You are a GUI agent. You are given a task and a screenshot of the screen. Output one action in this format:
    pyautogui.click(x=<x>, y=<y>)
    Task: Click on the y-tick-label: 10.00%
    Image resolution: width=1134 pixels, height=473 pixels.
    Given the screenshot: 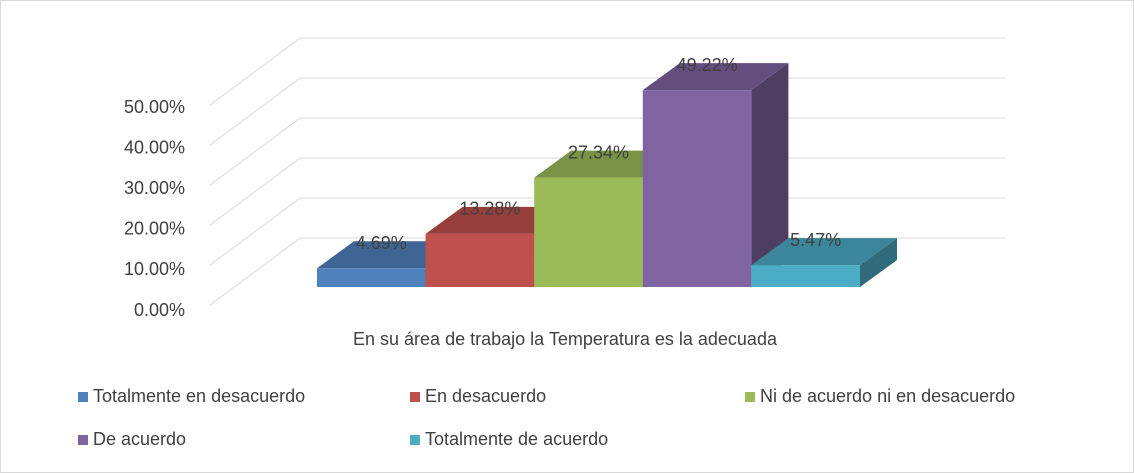 What is the action you would take?
    pyautogui.click(x=154, y=269)
    